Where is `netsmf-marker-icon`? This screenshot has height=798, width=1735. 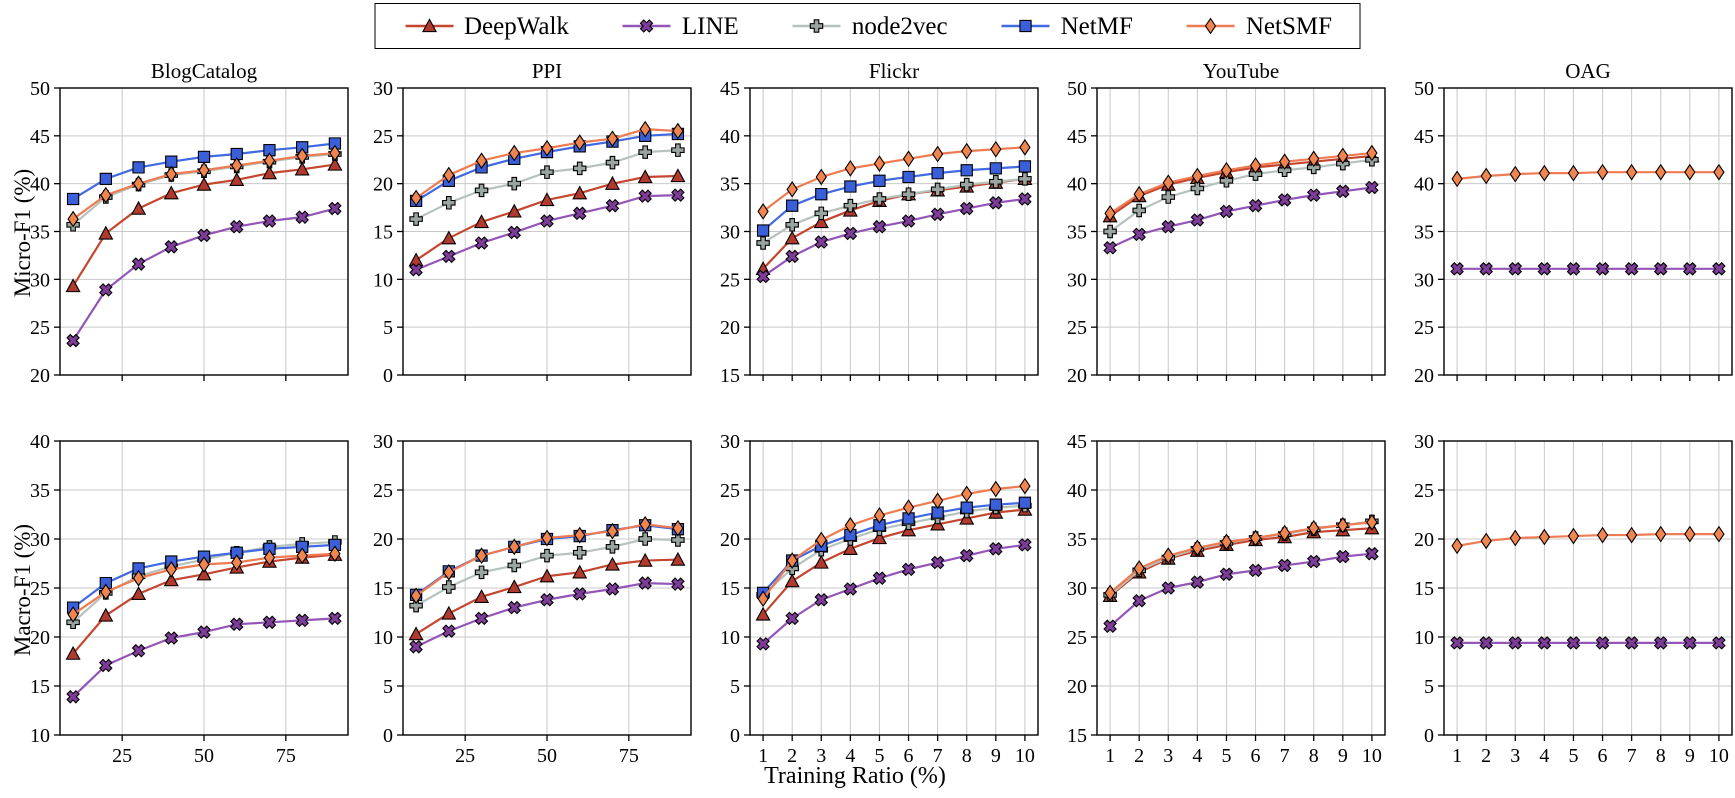
netsmf-marker-icon is located at coordinates (1210, 26).